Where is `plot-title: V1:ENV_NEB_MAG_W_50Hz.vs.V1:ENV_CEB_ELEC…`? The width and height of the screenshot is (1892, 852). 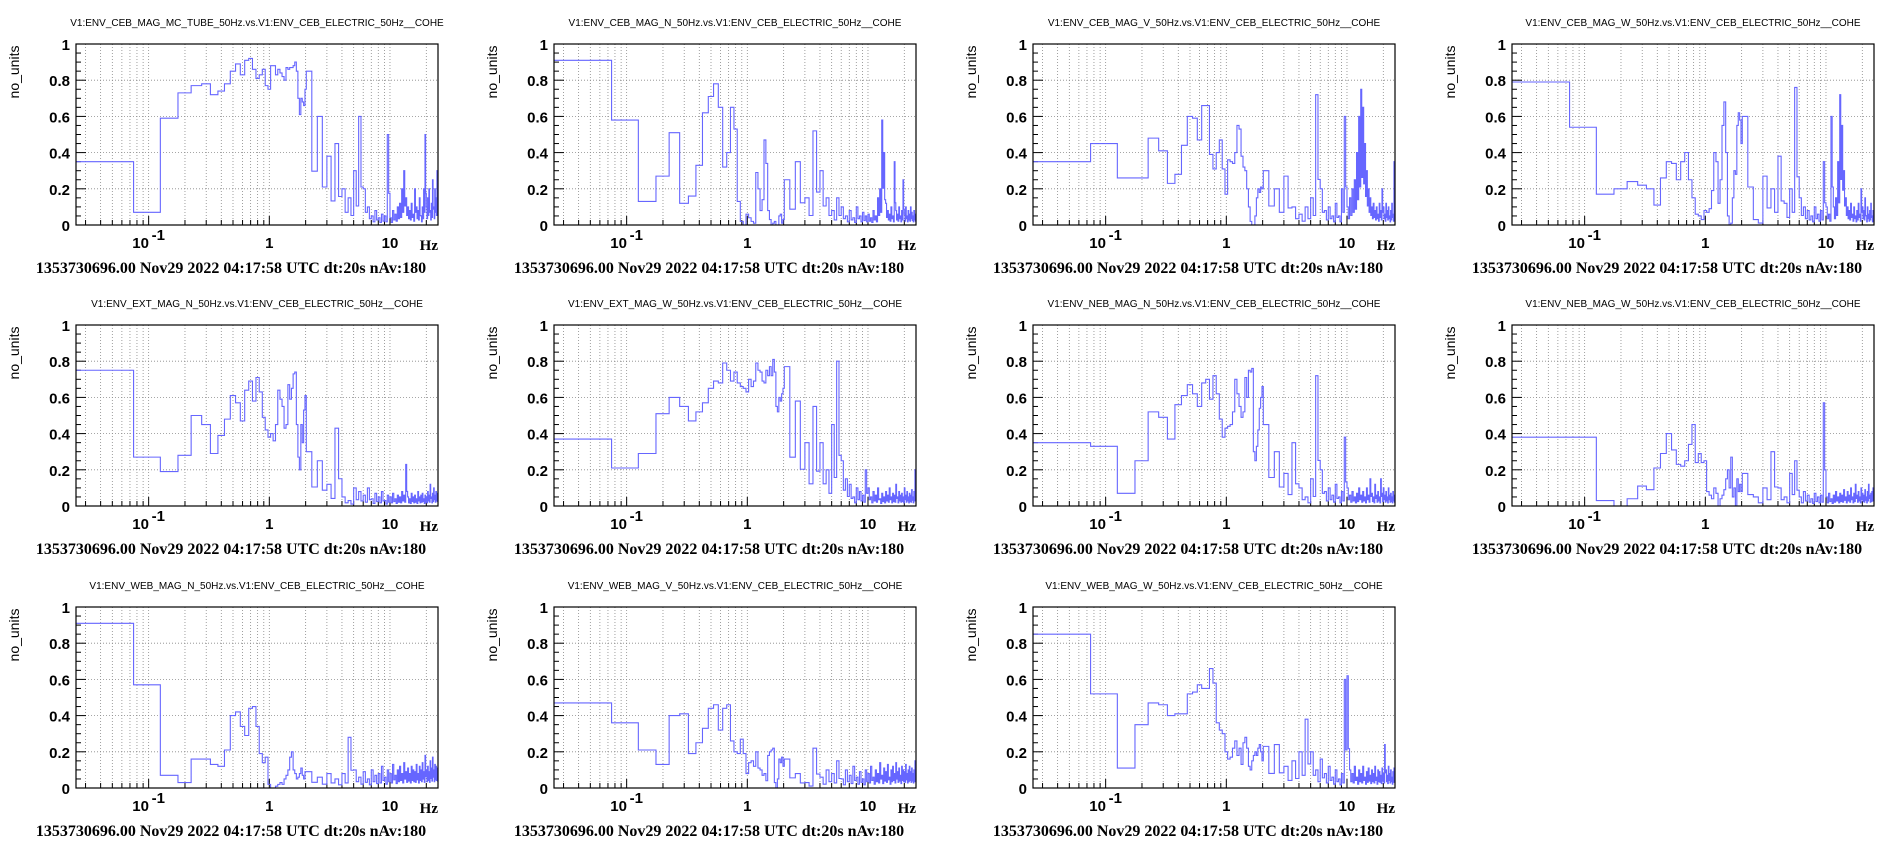
plot-title: V1:ENV_NEB_MAG_W_50Hz.vs.V1:ENV_CEB_ELEC… is located at coordinates (1692, 304).